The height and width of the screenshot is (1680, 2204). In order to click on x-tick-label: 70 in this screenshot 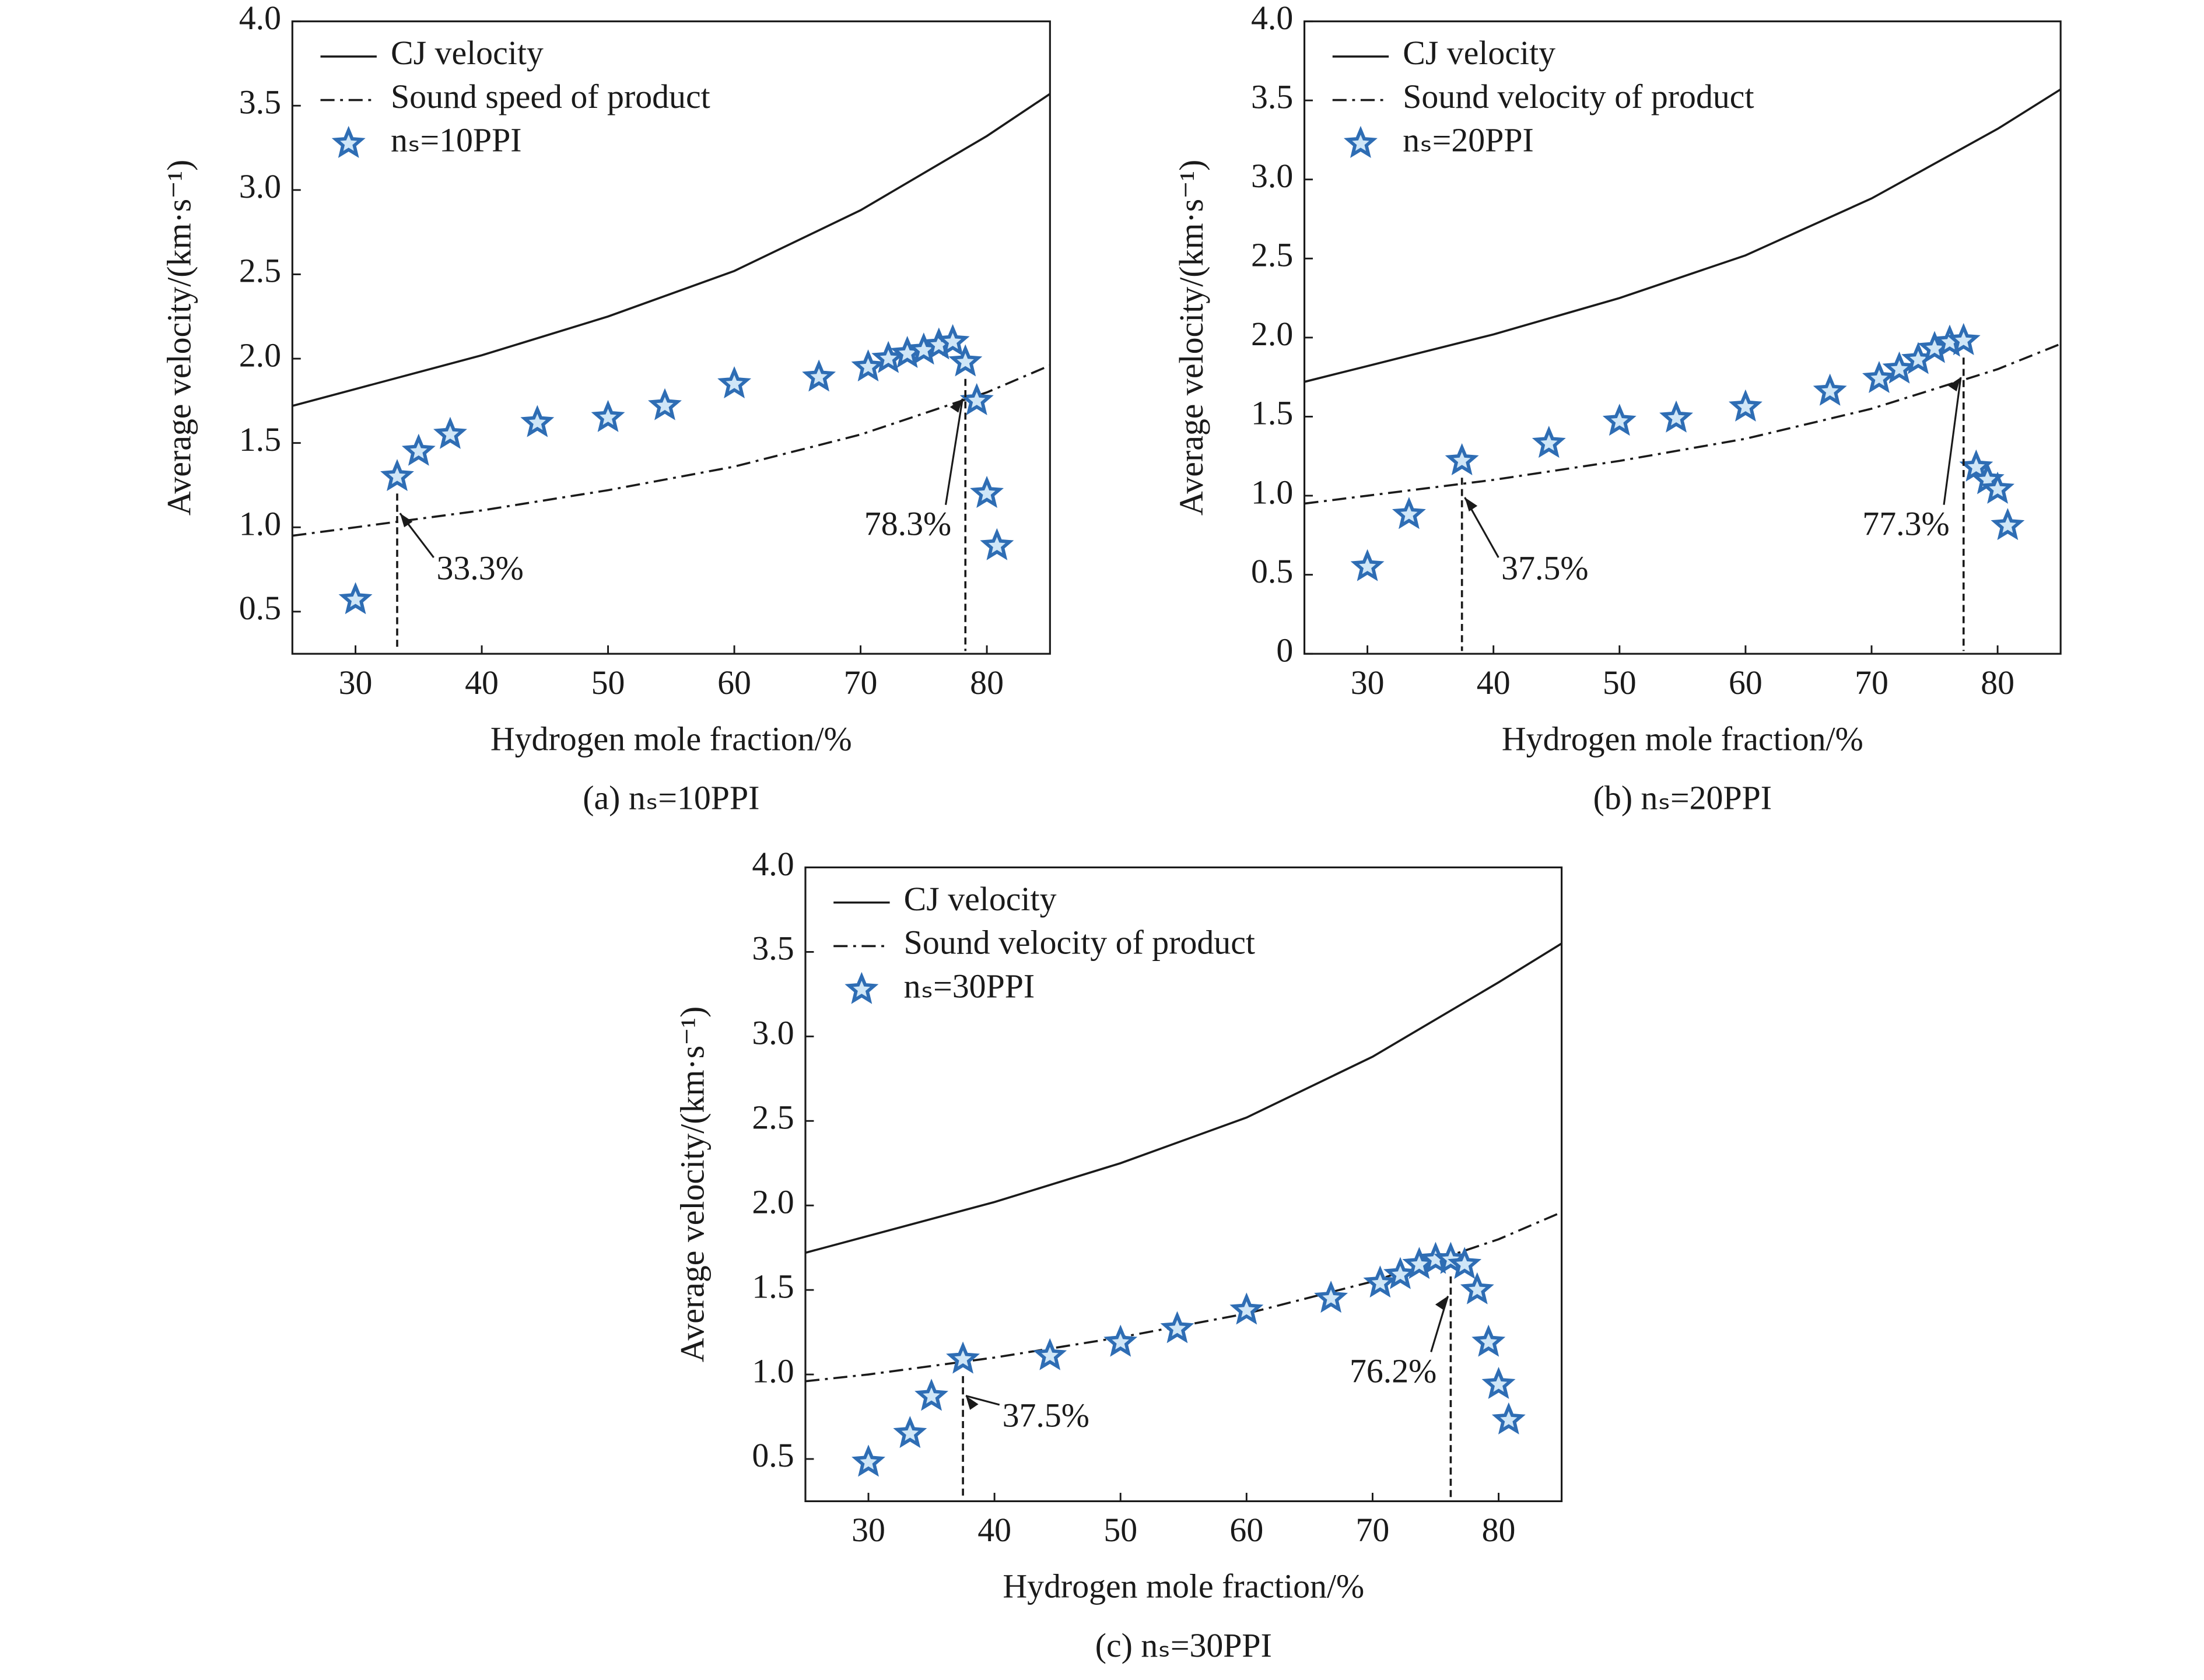, I will do `click(1871, 683)`.